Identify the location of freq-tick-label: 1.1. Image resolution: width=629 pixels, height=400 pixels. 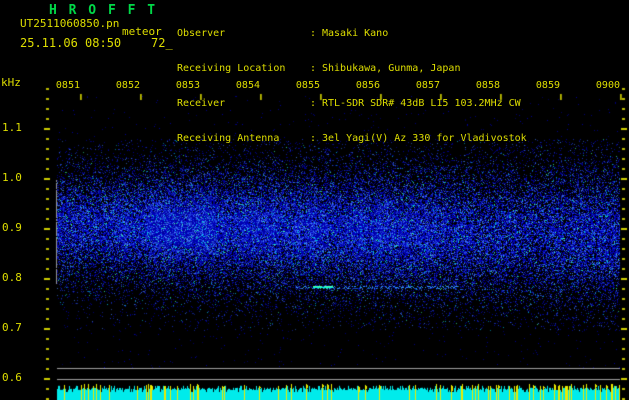
(12, 127).